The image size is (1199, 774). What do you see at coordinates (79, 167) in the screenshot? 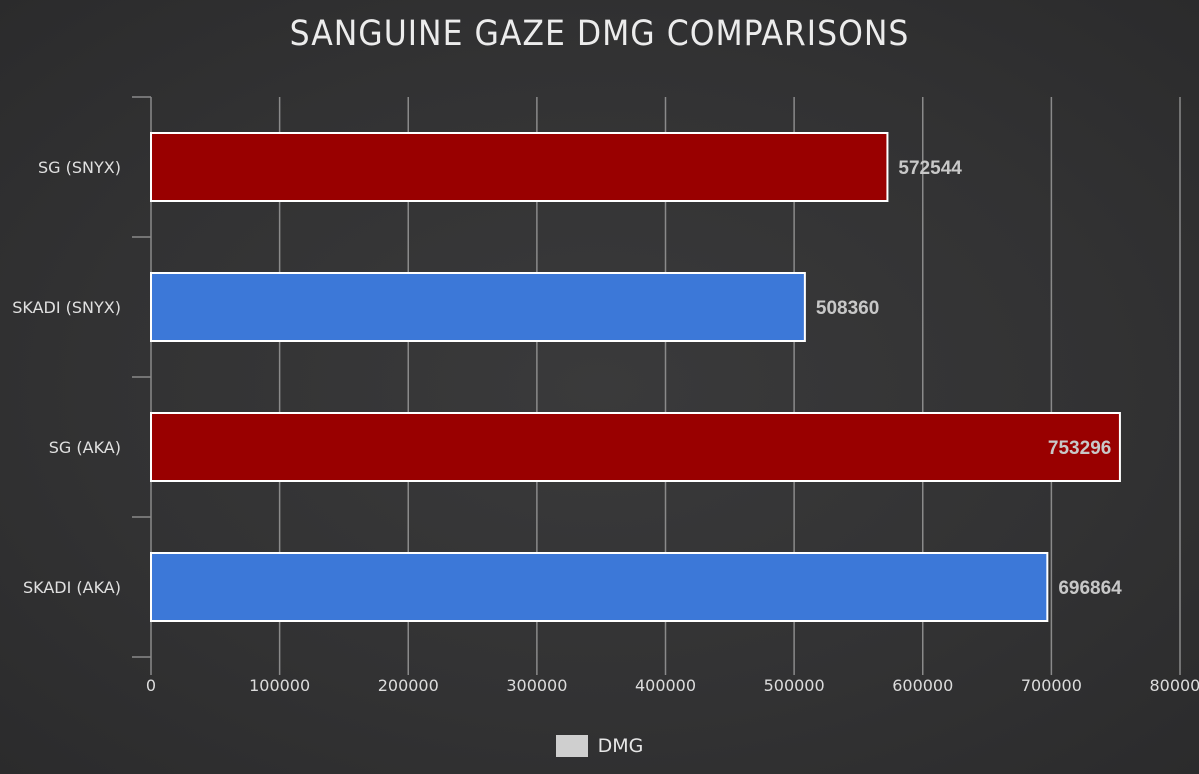
I see `y-category-label: SG (SNYX)` at bounding box center [79, 167].